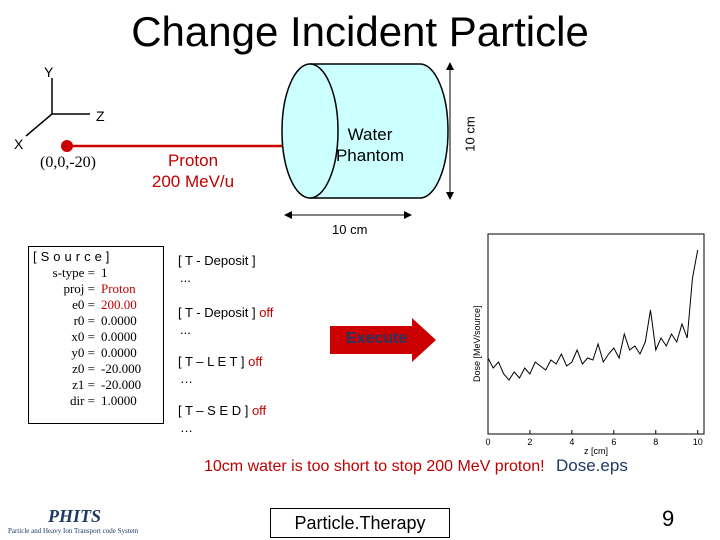  I want to click on source-point, so click(67, 146).